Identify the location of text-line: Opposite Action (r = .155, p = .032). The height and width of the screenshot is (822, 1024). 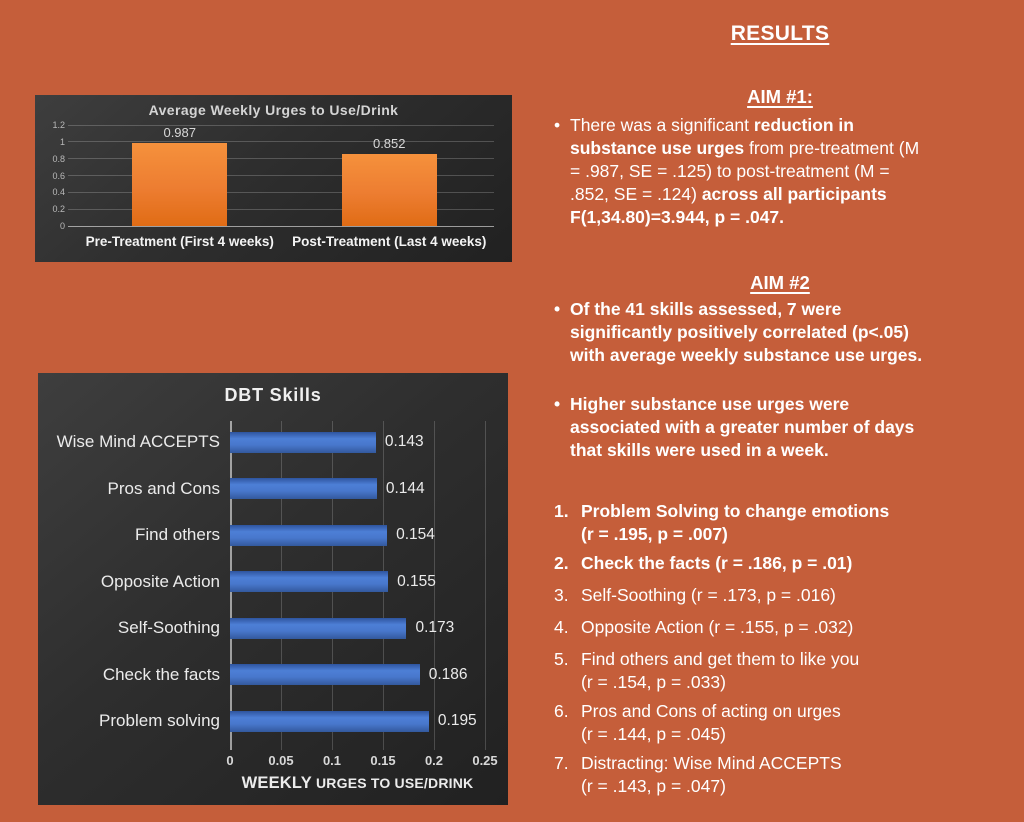
(717, 627).